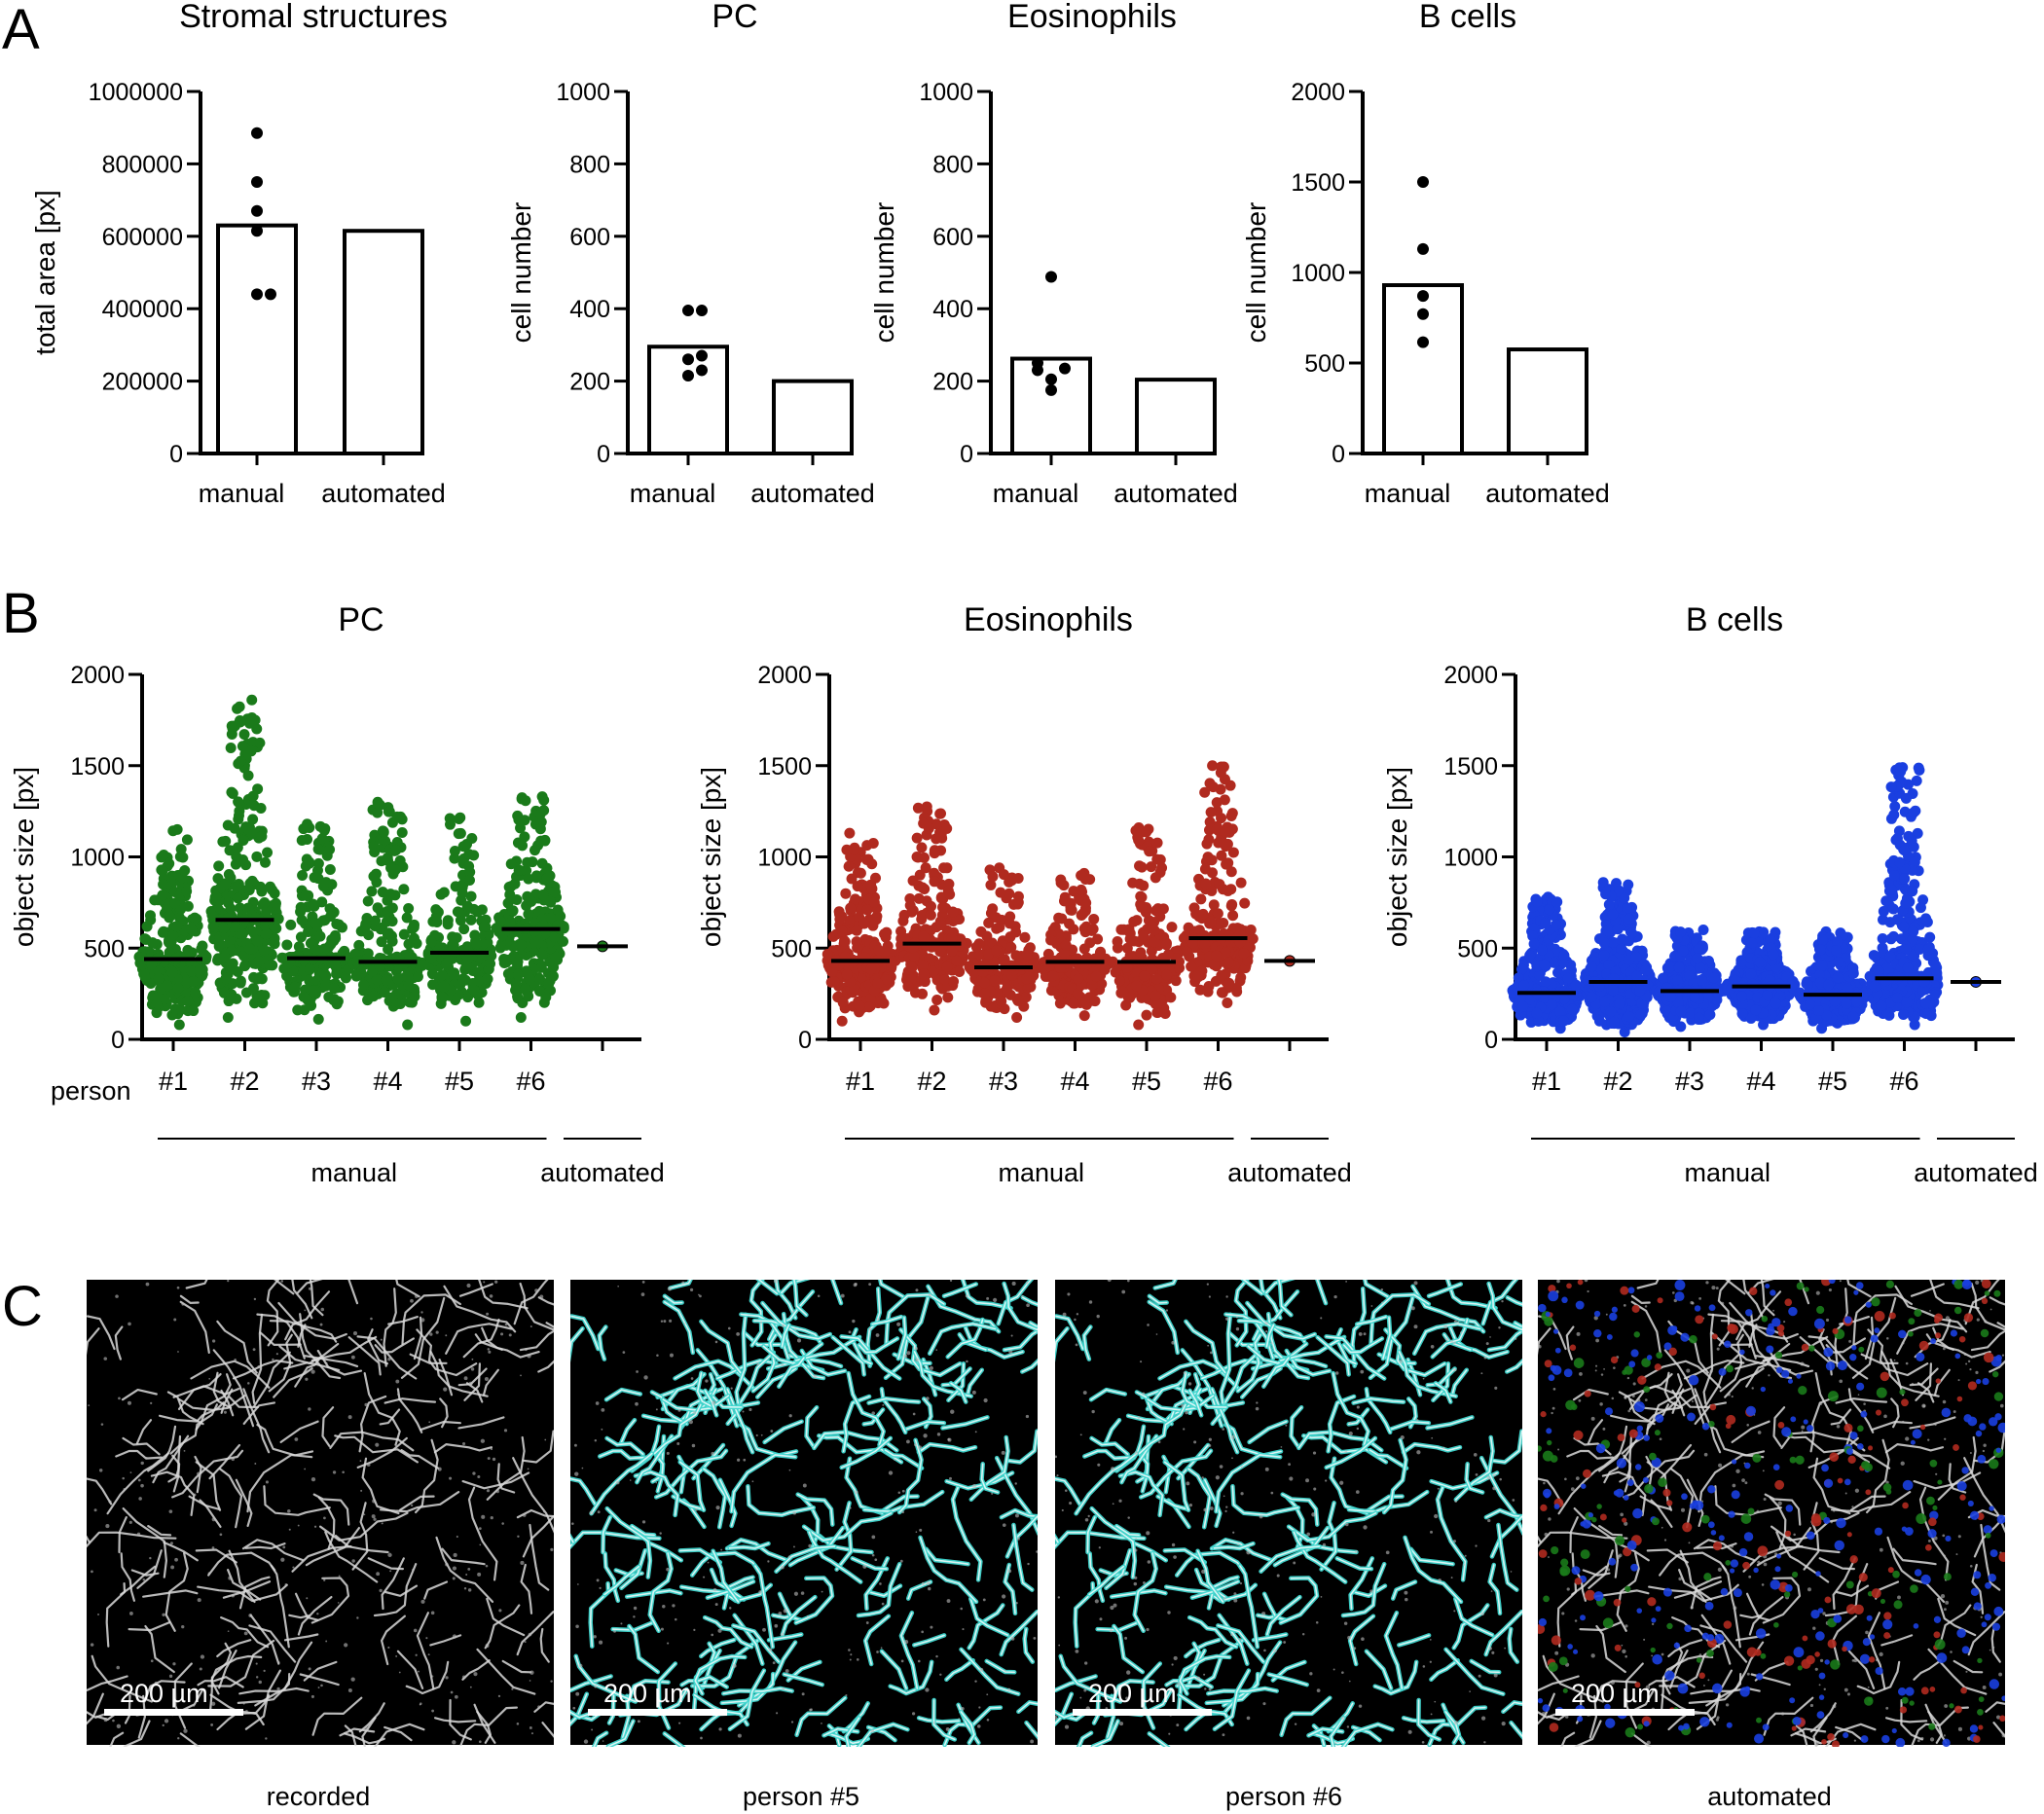 This screenshot has width=2044, height=1814. I want to click on y-axis-label: object size [px], so click(24, 857).